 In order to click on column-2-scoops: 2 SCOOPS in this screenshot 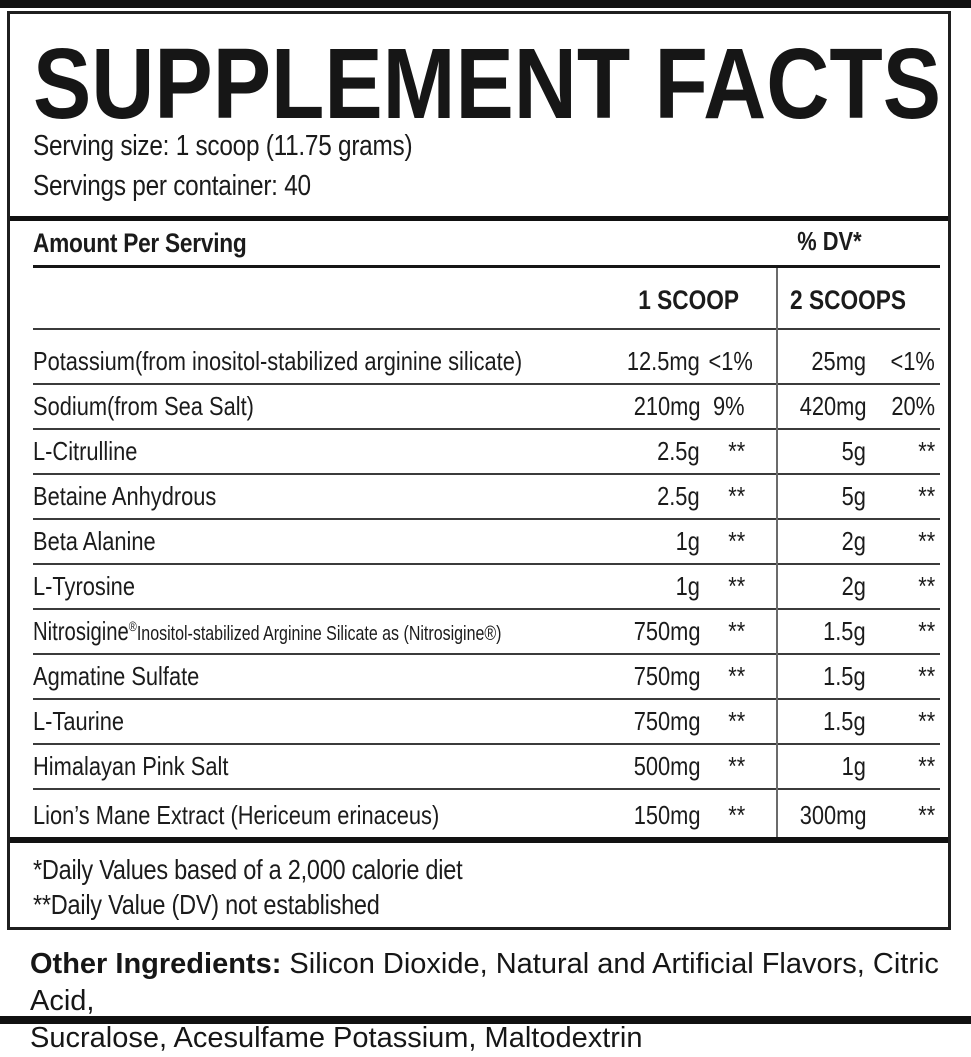, I will do `click(848, 300)`.